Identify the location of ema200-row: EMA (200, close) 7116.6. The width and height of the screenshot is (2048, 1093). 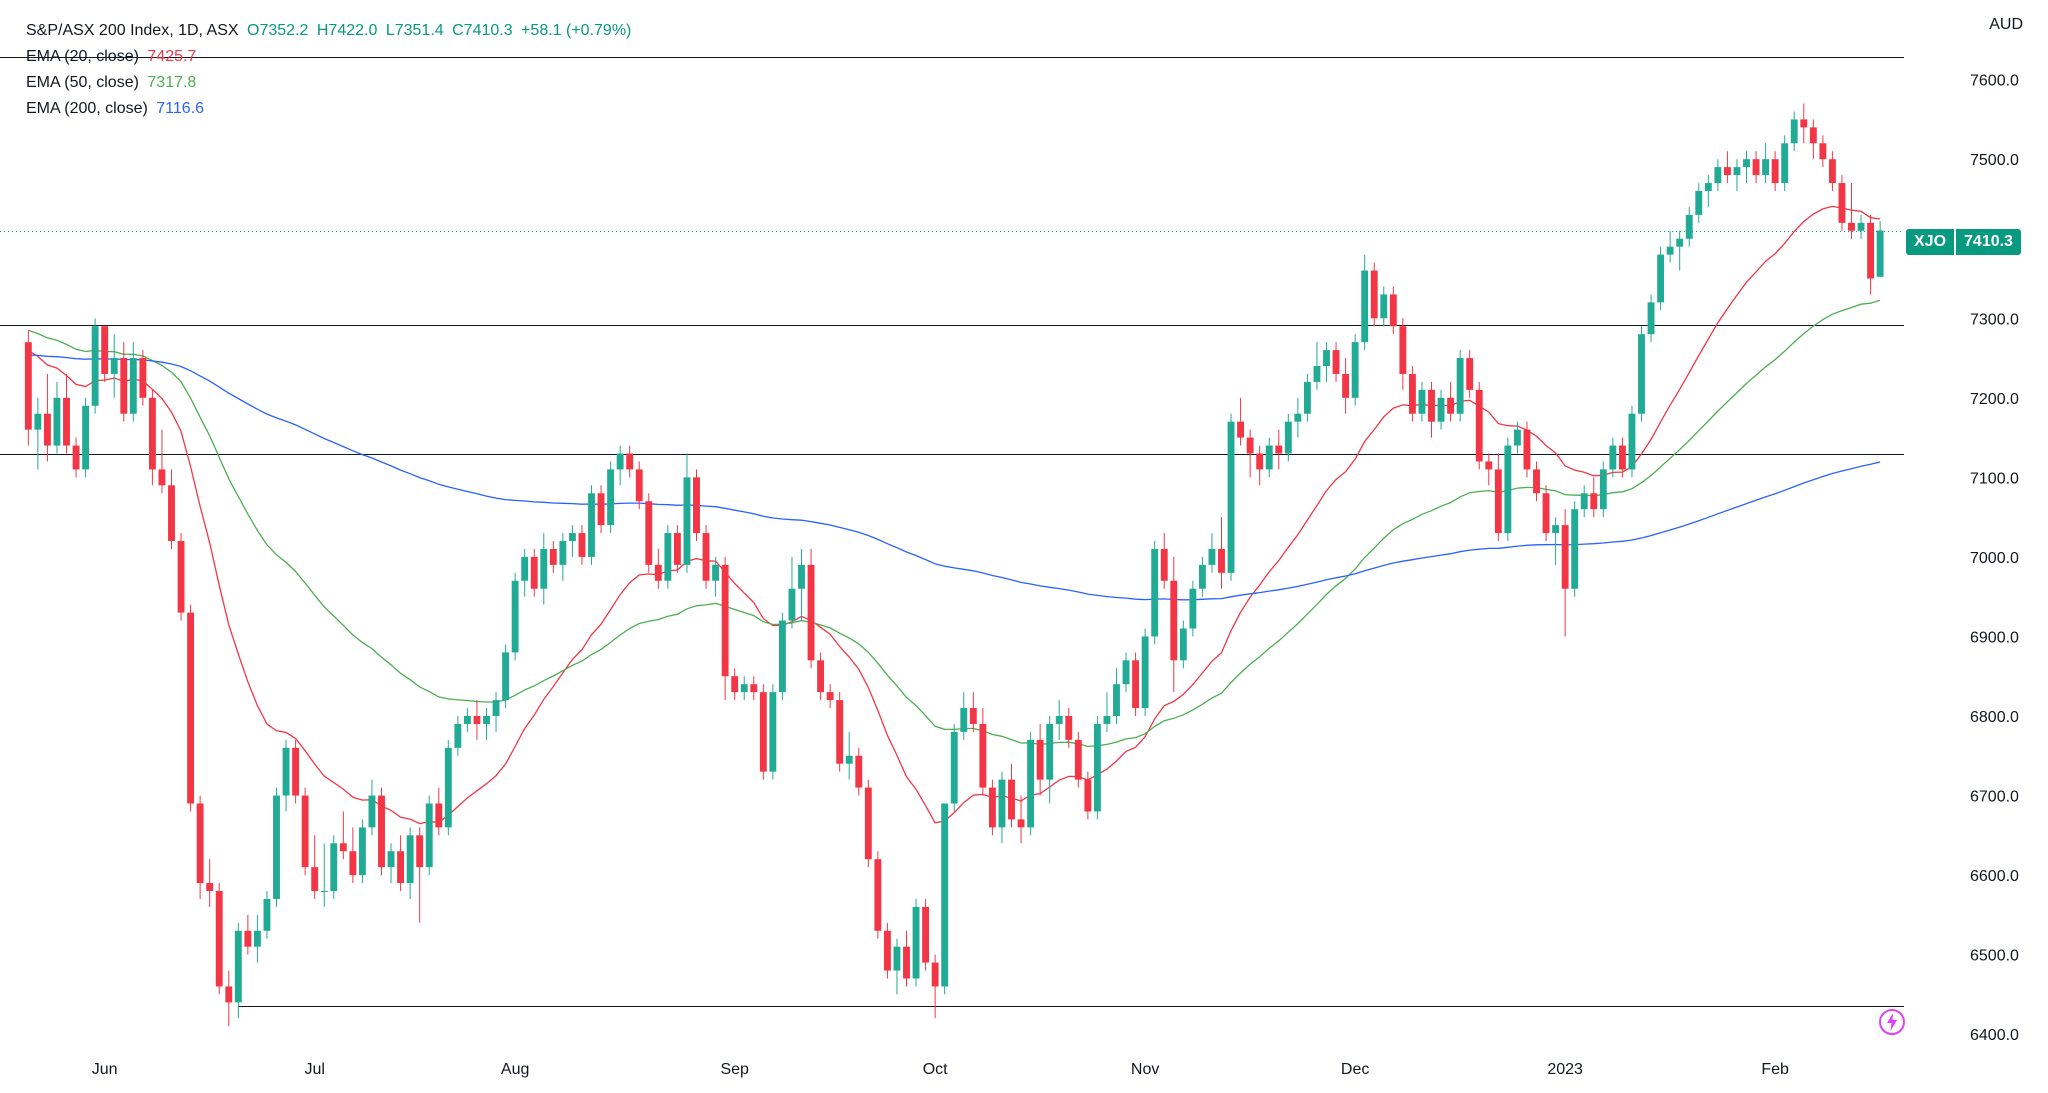
(330, 109).